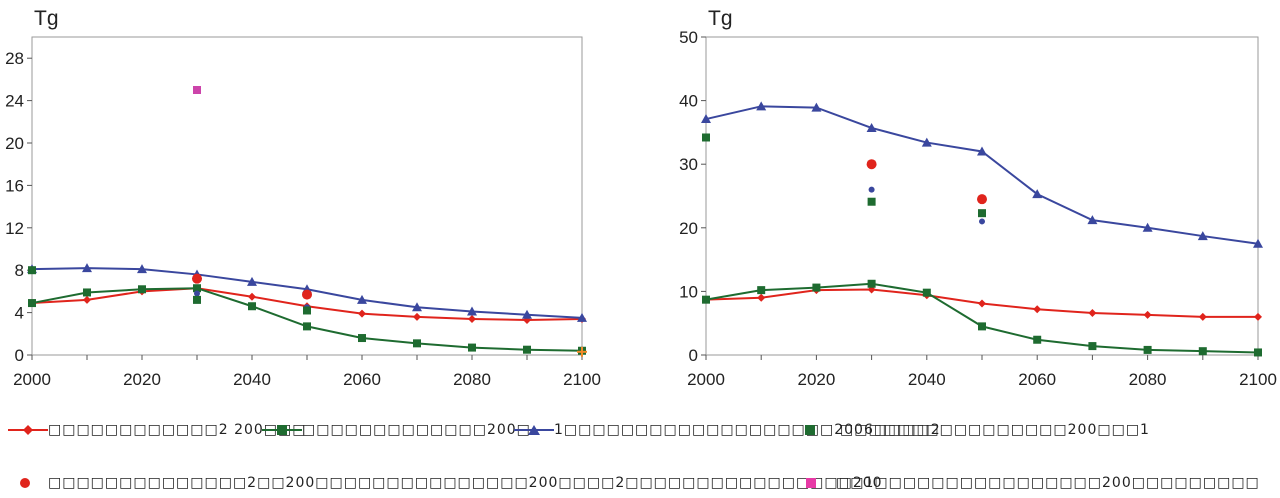 This screenshot has width=1280, height=498. I want to click on chart2-series-1-point-2040, so click(926, 292).